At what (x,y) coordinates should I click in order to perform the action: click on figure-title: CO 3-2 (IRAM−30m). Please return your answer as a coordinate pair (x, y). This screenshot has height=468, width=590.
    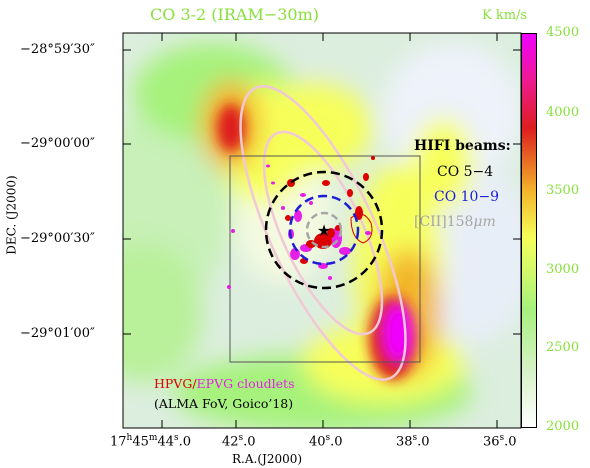
    Looking at the image, I should click on (235, 14).